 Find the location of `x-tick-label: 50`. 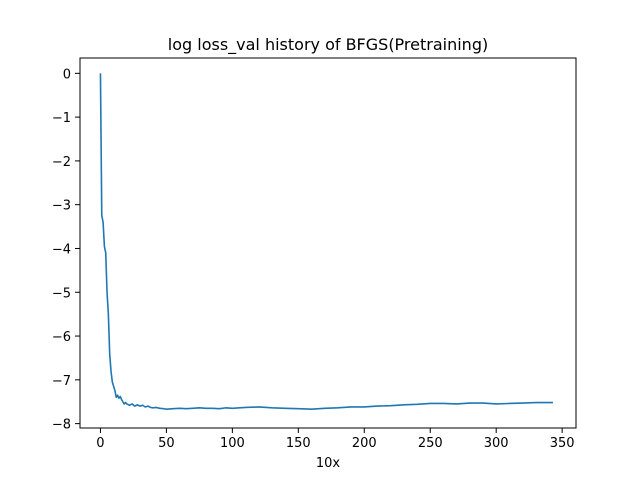

x-tick-label: 50 is located at coordinates (166, 443).